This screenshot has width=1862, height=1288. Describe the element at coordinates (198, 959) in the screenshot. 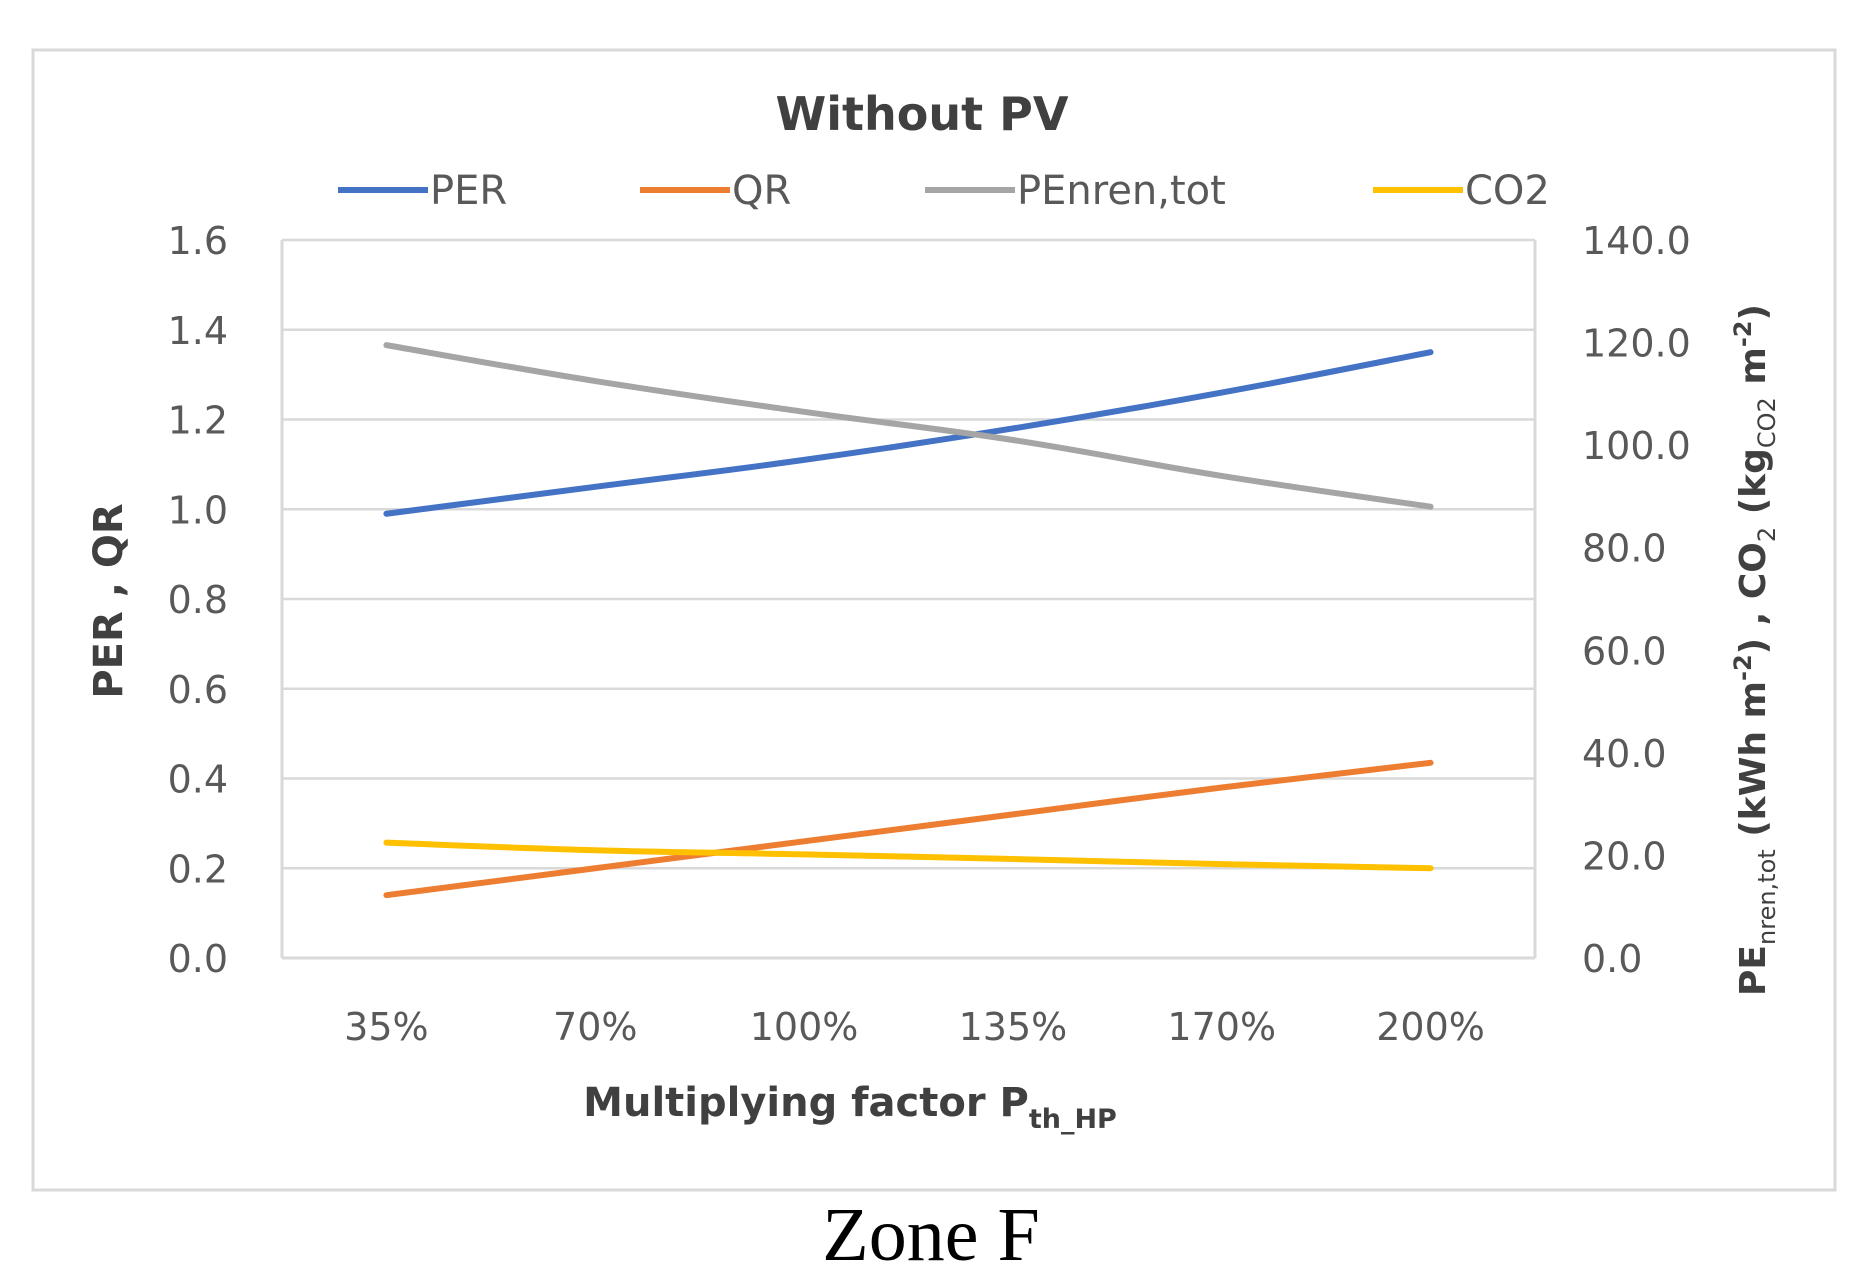

I see `y-tick-label: 0.0` at that location.